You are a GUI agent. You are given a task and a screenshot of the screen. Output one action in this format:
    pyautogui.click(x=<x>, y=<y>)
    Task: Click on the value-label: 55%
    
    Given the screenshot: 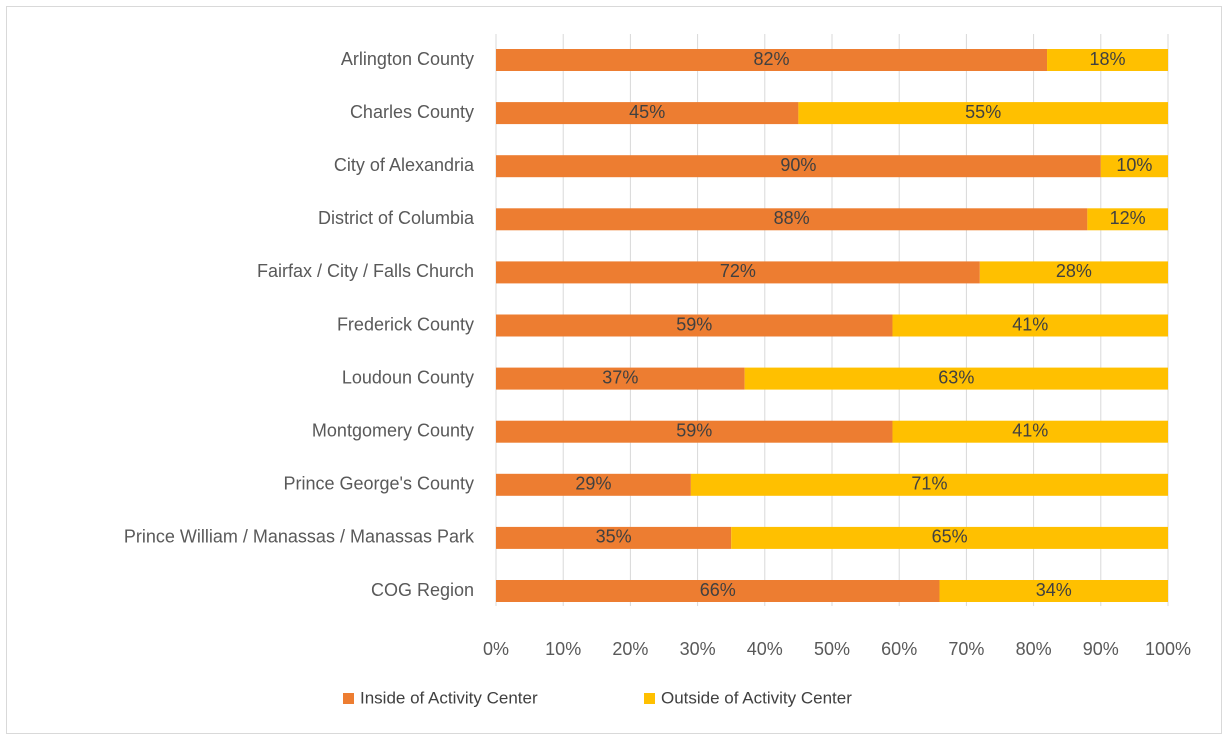 What is the action you would take?
    pyautogui.click(x=983, y=112)
    